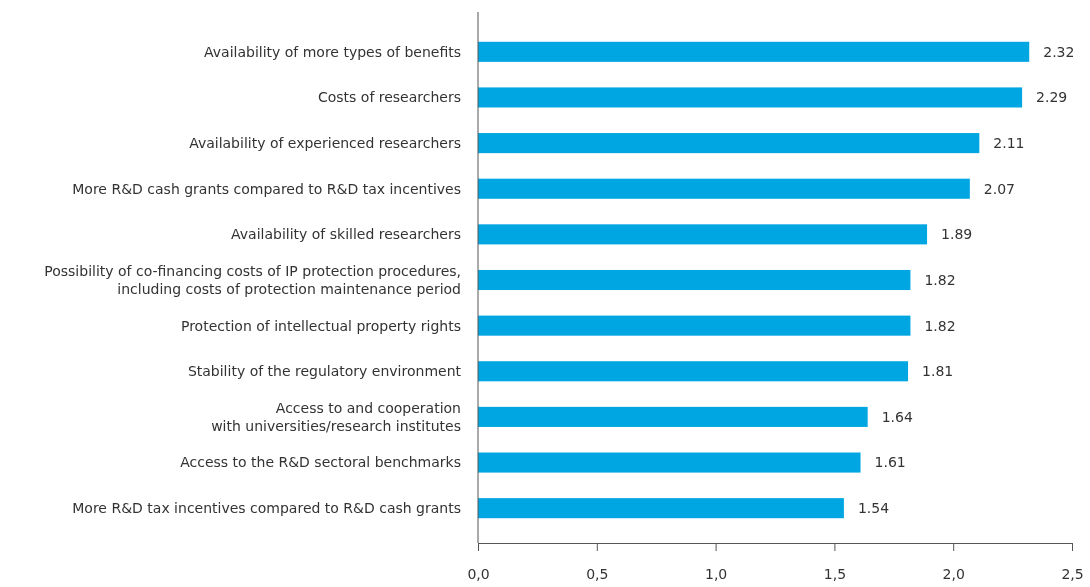 The width and height of the screenshot is (1090, 587). What do you see at coordinates (389, 97) in the screenshot?
I see `y-tick-label: Costs of researchers` at bounding box center [389, 97].